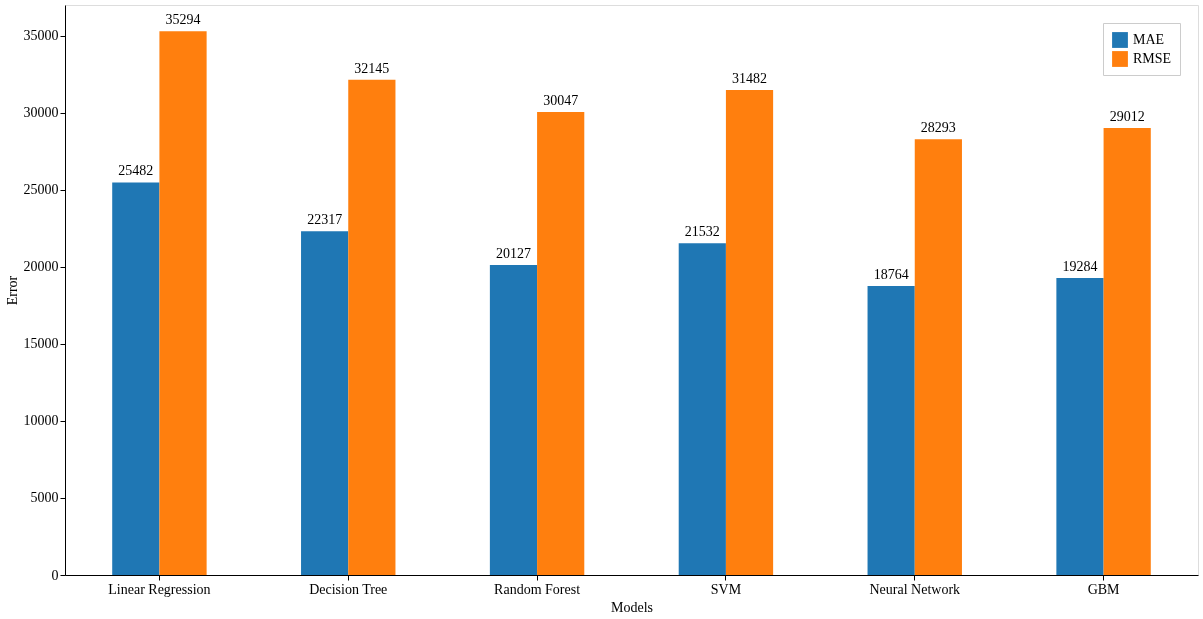 The width and height of the screenshot is (1203, 619). I want to click on legend-label: RMSE, so click(1152, 58).